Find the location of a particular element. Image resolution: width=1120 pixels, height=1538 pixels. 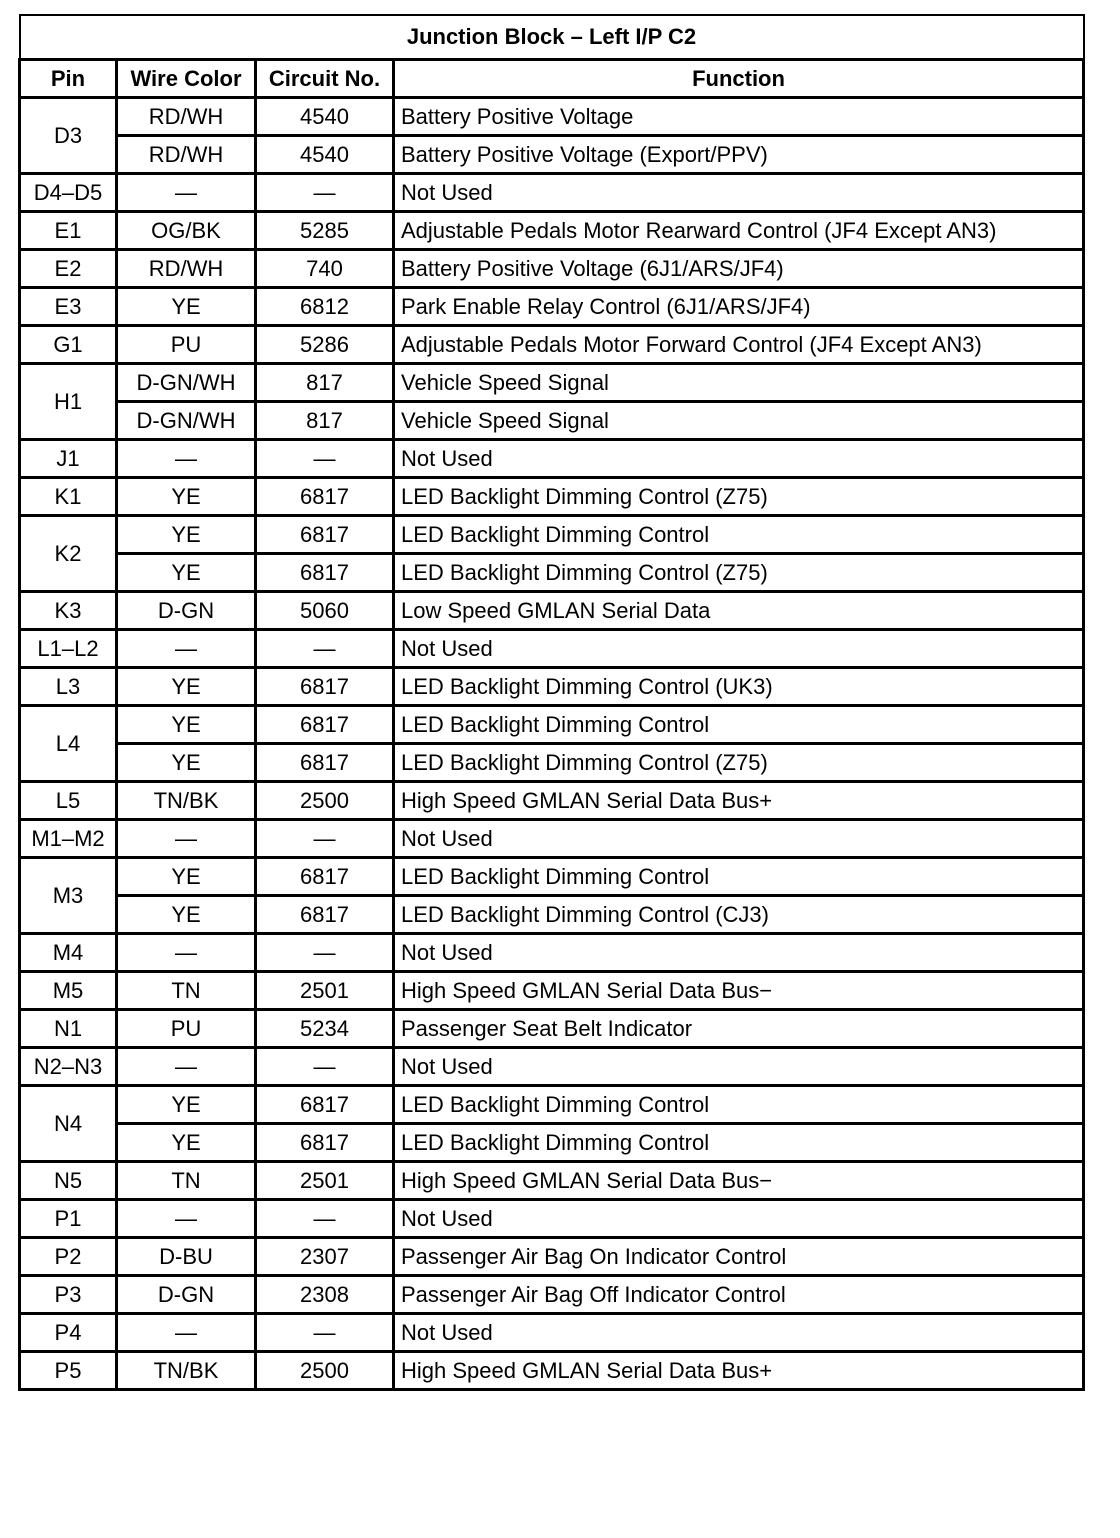

table-row: H1 D-GN/WH 817 Vehicle Speed Signal is located at coordinates (551, 401).